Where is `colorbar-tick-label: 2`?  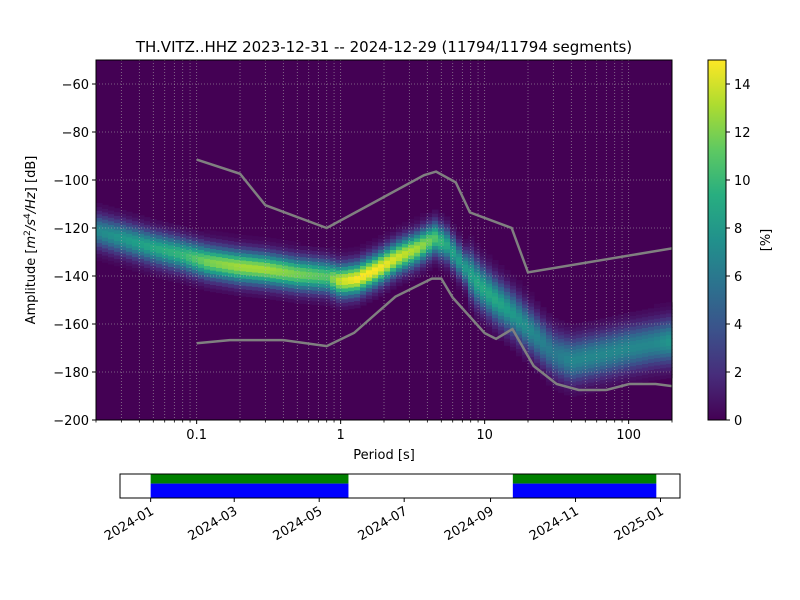 colorbar-tick-label: 2 is located at coordinates (738, 373).